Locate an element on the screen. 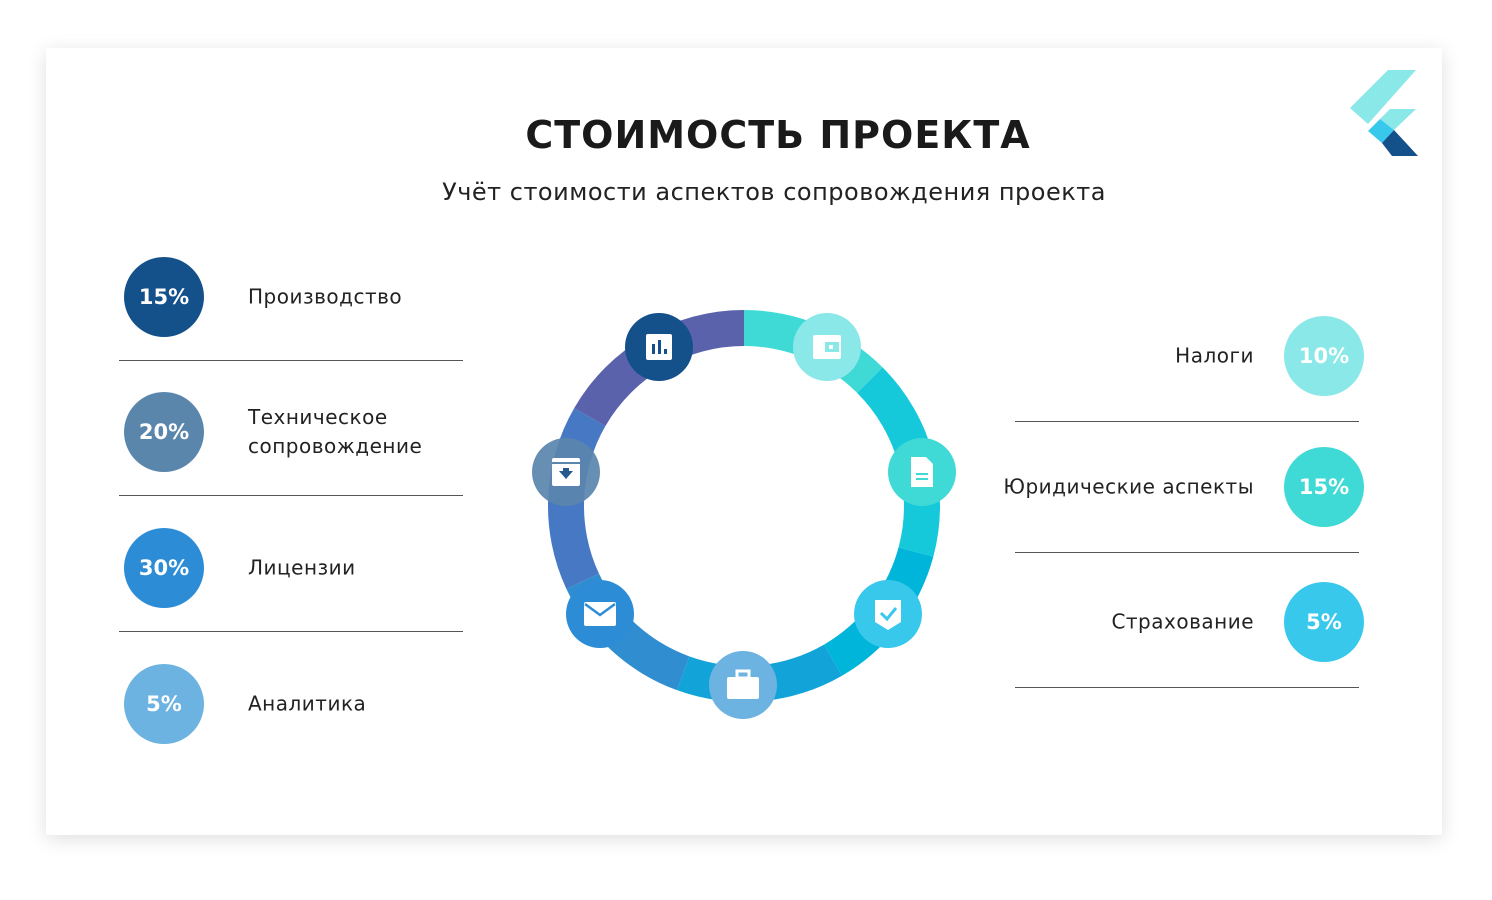  cost-item-right: 10% Налоги is located at coordinates (1189, 356).